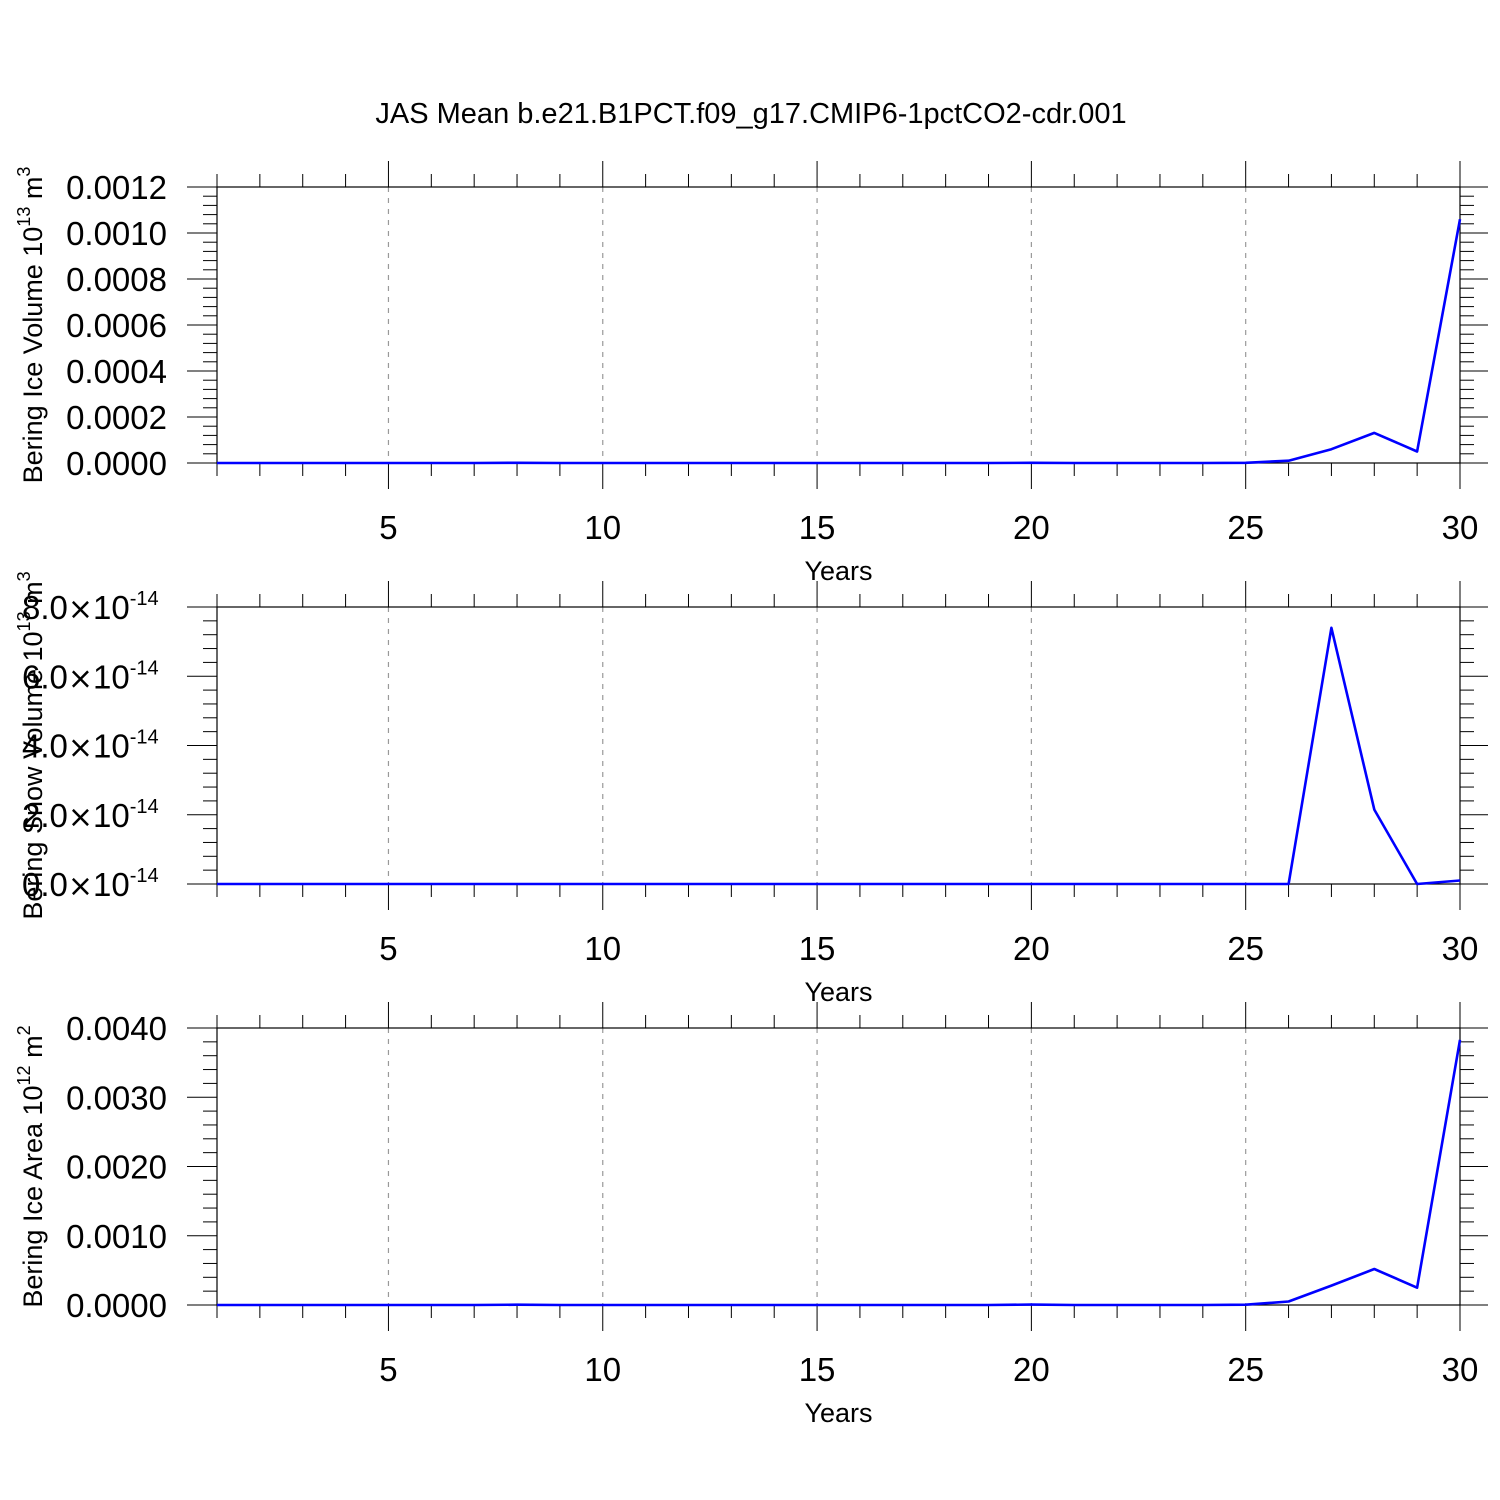 The height and width of the screenshot is (1500, 1500). What do you see at coordinates (116, 1097) in the screenshot?
I see `y-tick-label: 0.0030` at bounding box center [116, 1097].